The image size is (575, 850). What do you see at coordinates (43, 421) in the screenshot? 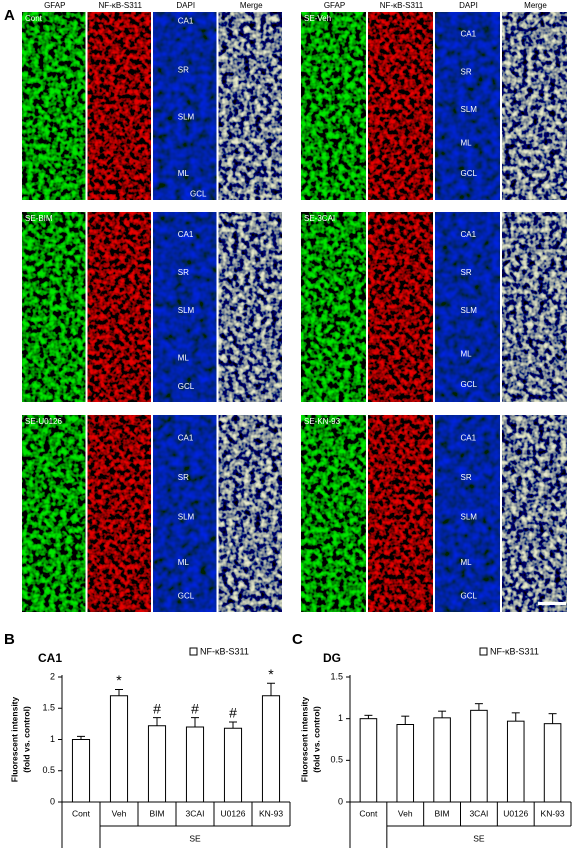
I see `group-name: SE-U0126` at bounding box center [43, 421].